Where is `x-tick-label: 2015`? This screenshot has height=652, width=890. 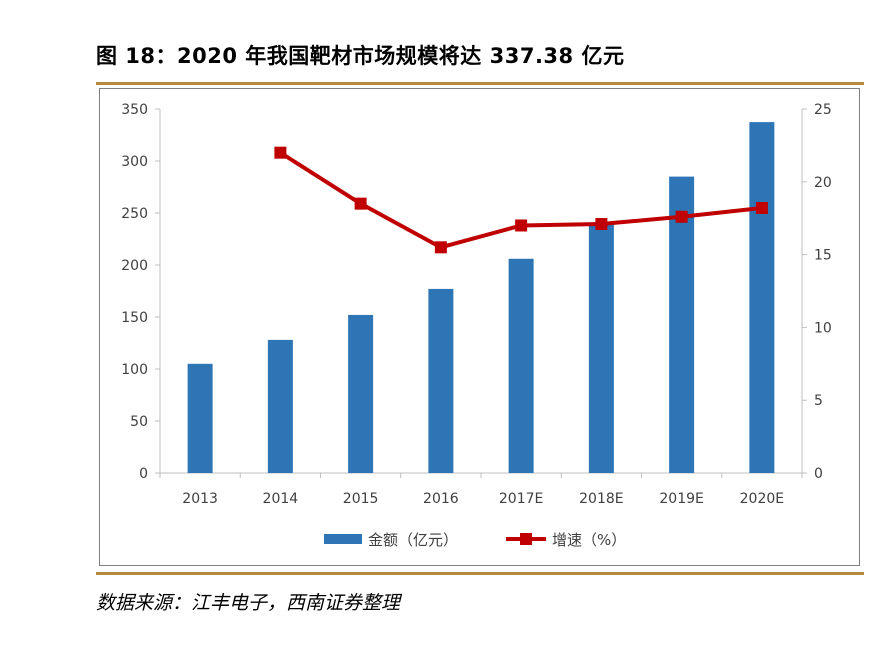 x-tick-label: 2015 is located at coordinates (361, 499).